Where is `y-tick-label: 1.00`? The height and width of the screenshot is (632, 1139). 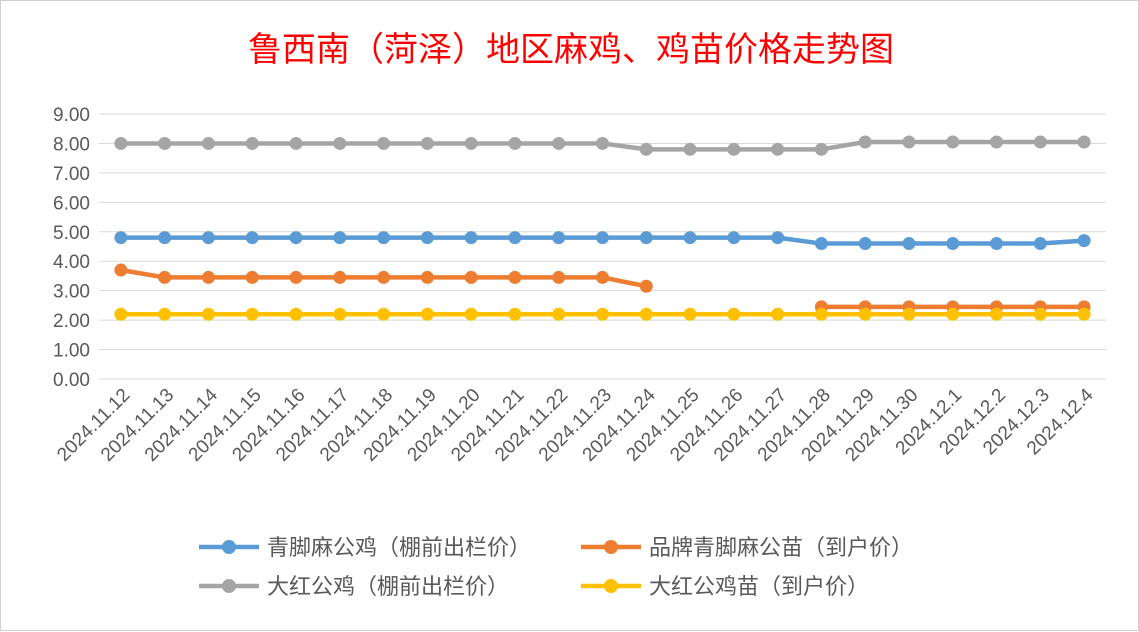 y-tick-label: 1.00 is located at coordinates (71, 351).